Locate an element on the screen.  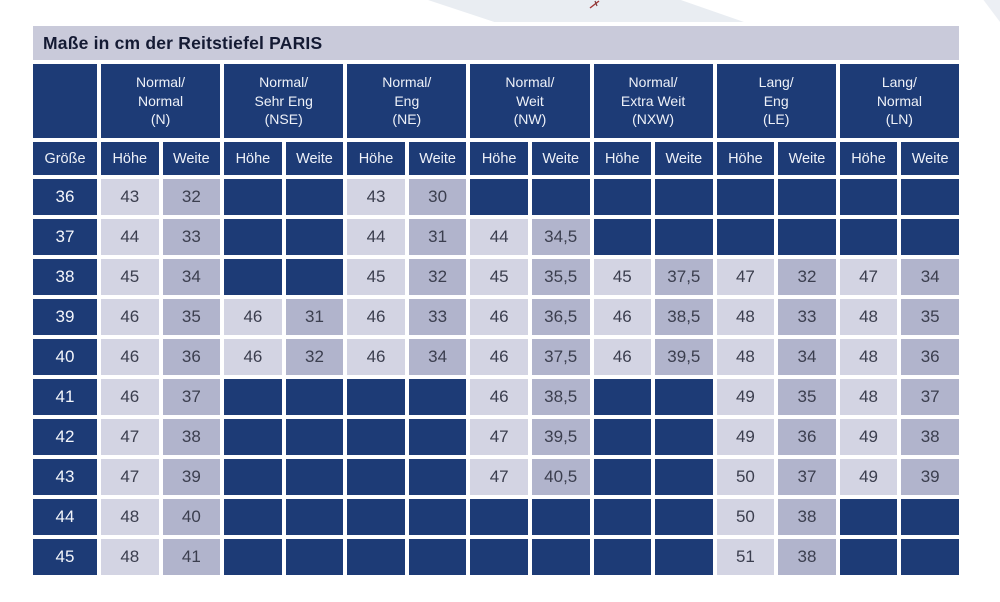
weite-value-cell: 38,5 is located at coordinates (560, 397).